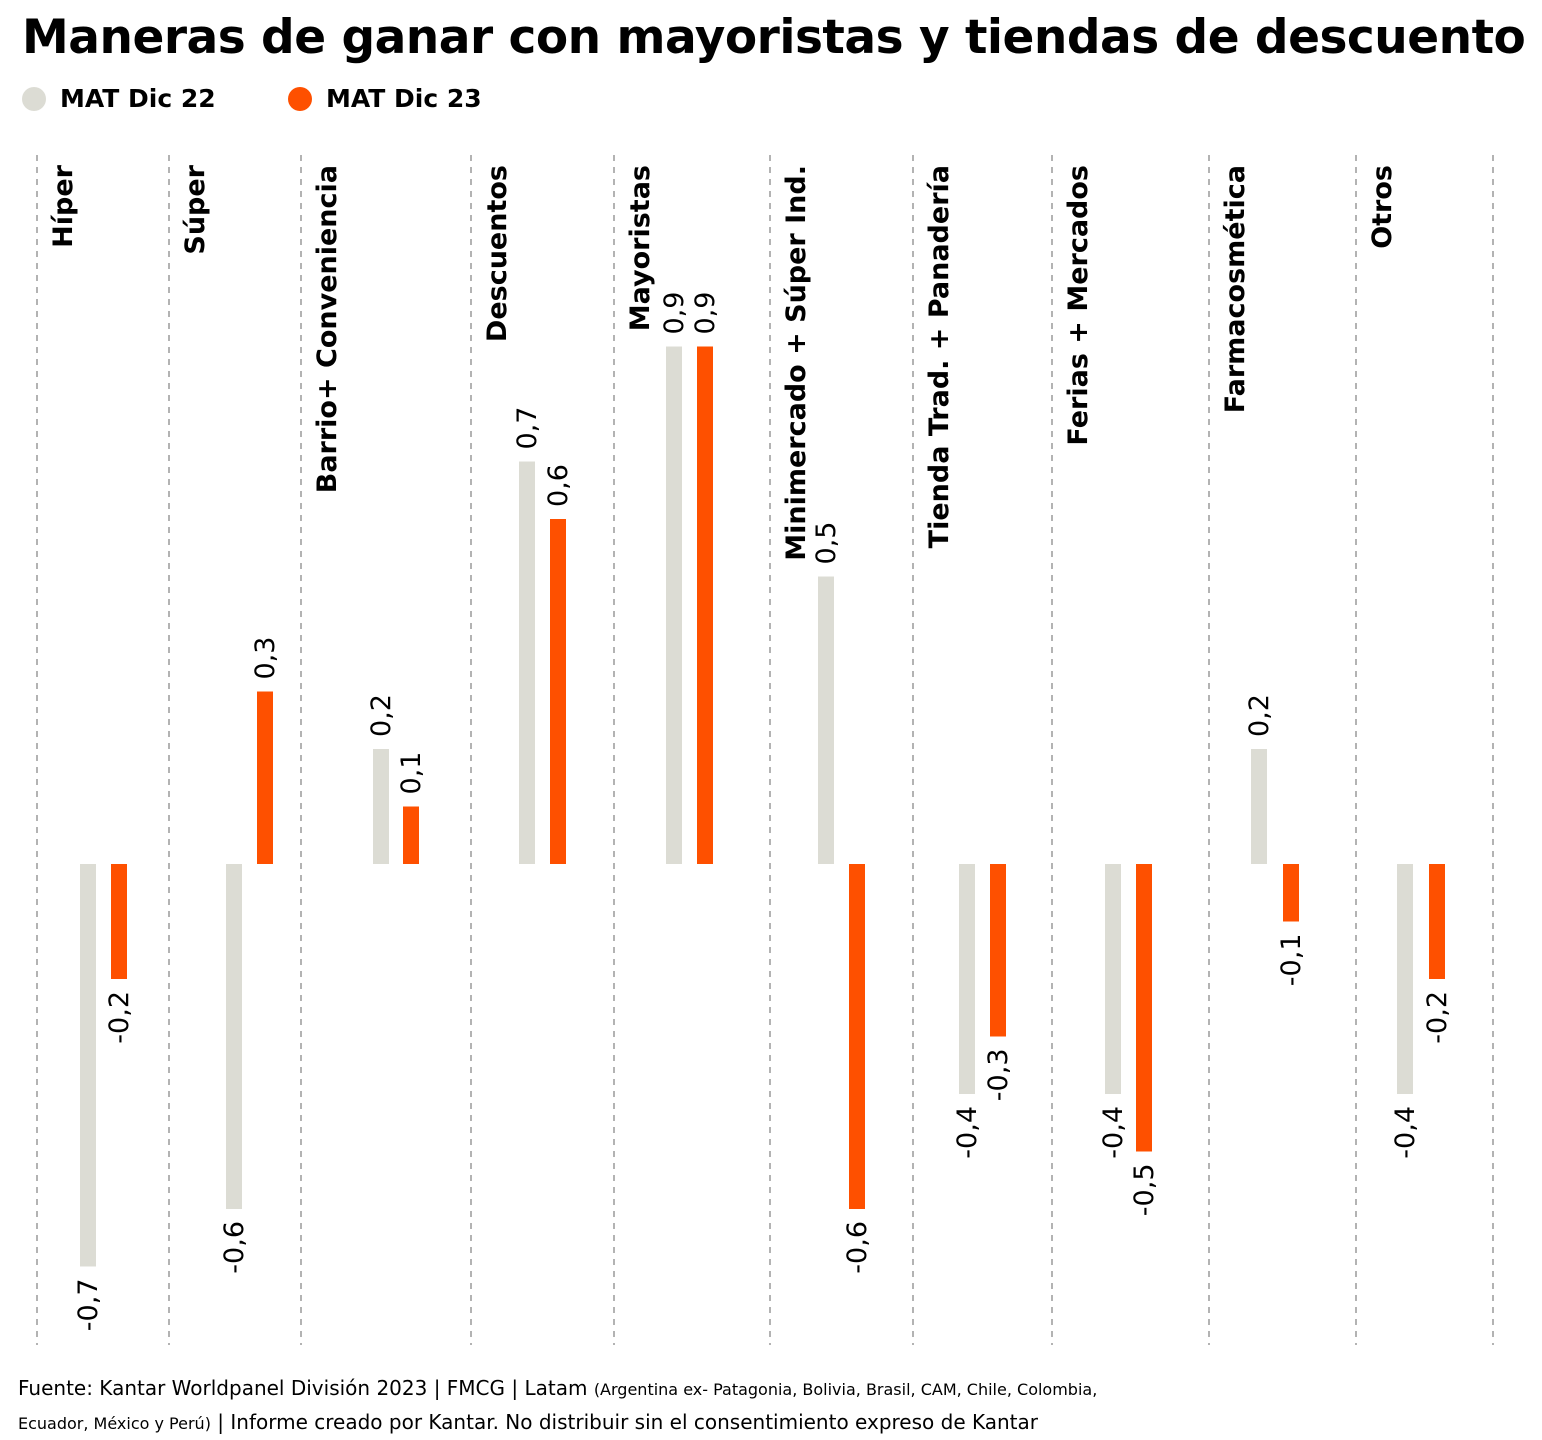  I want to click on category-label: Barrio+ Conveniencia, so click(327, 329).